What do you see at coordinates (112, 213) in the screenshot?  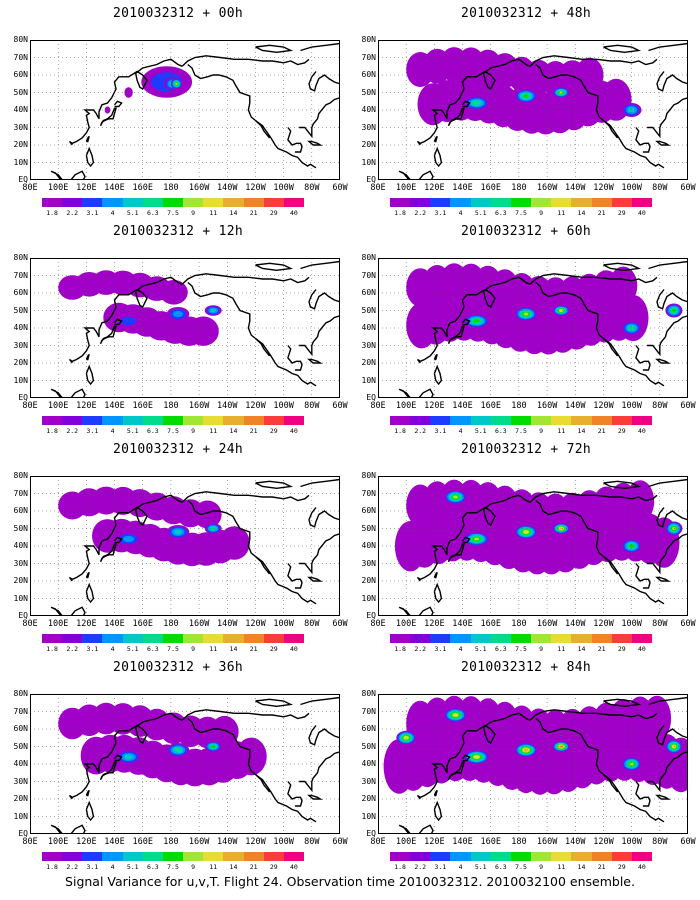 I see `colorbar-label: 4` at bounding box center [112, 213].